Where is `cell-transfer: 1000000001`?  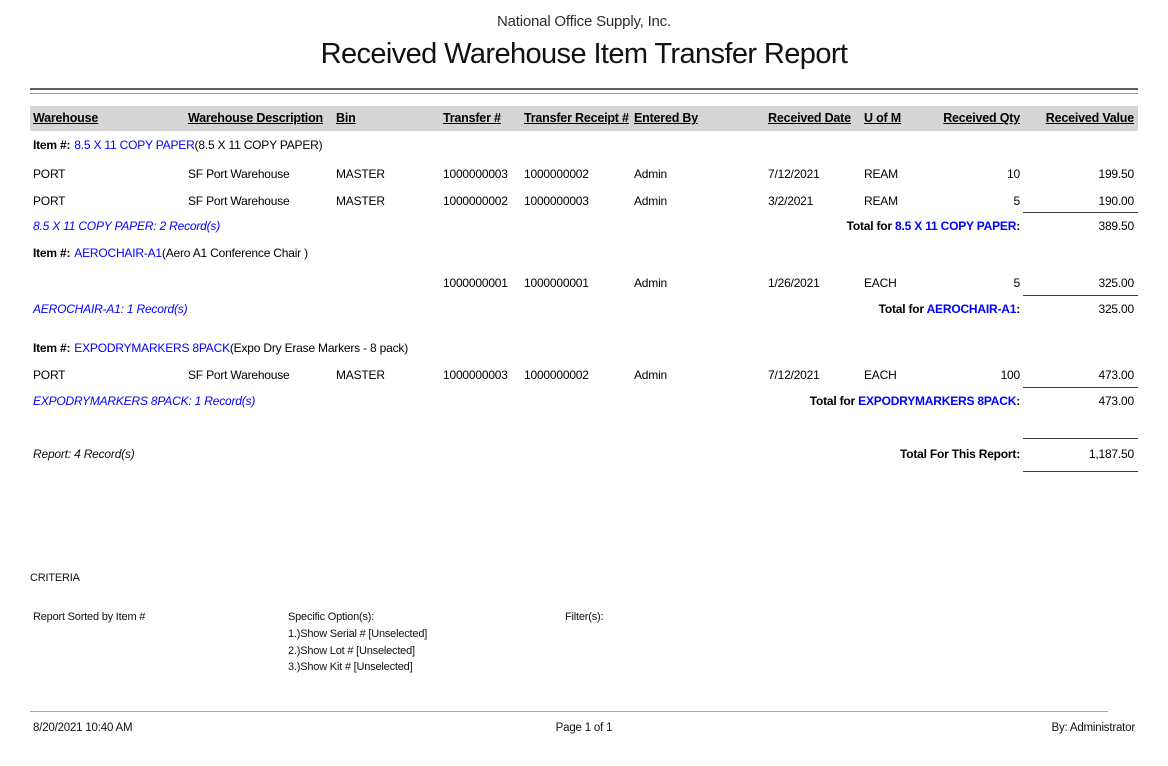 cell-transfer: 1000000001 is located at coordinates (475, 283).